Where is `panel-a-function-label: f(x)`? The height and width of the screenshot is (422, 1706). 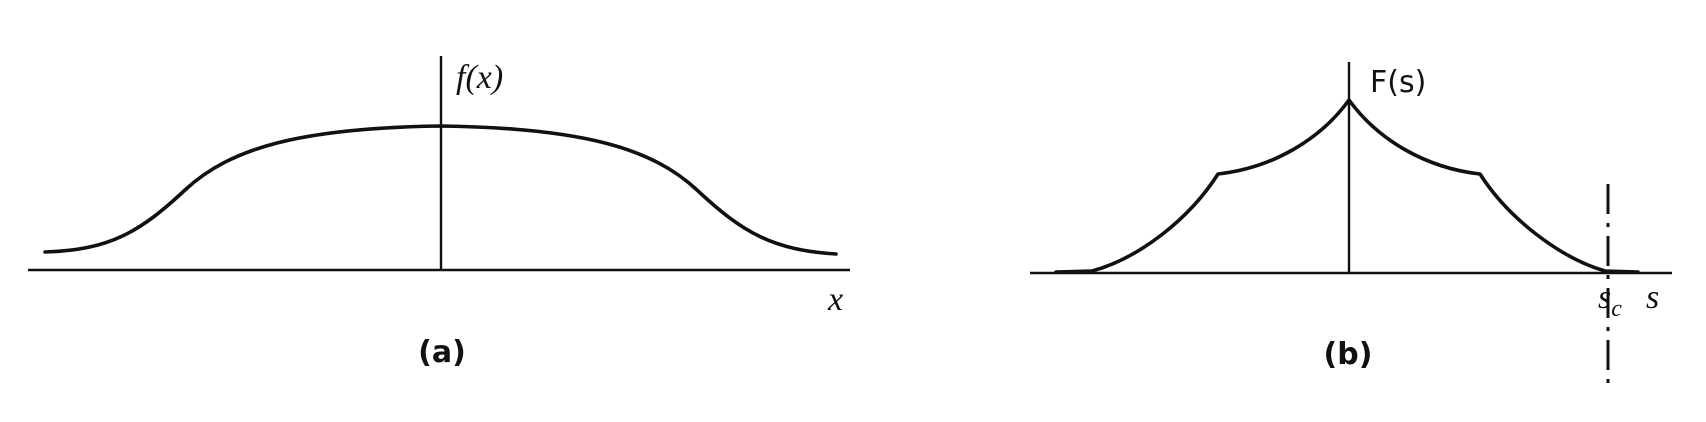
panel-a-function-label: f(x) is located at coordinates (479, 77).